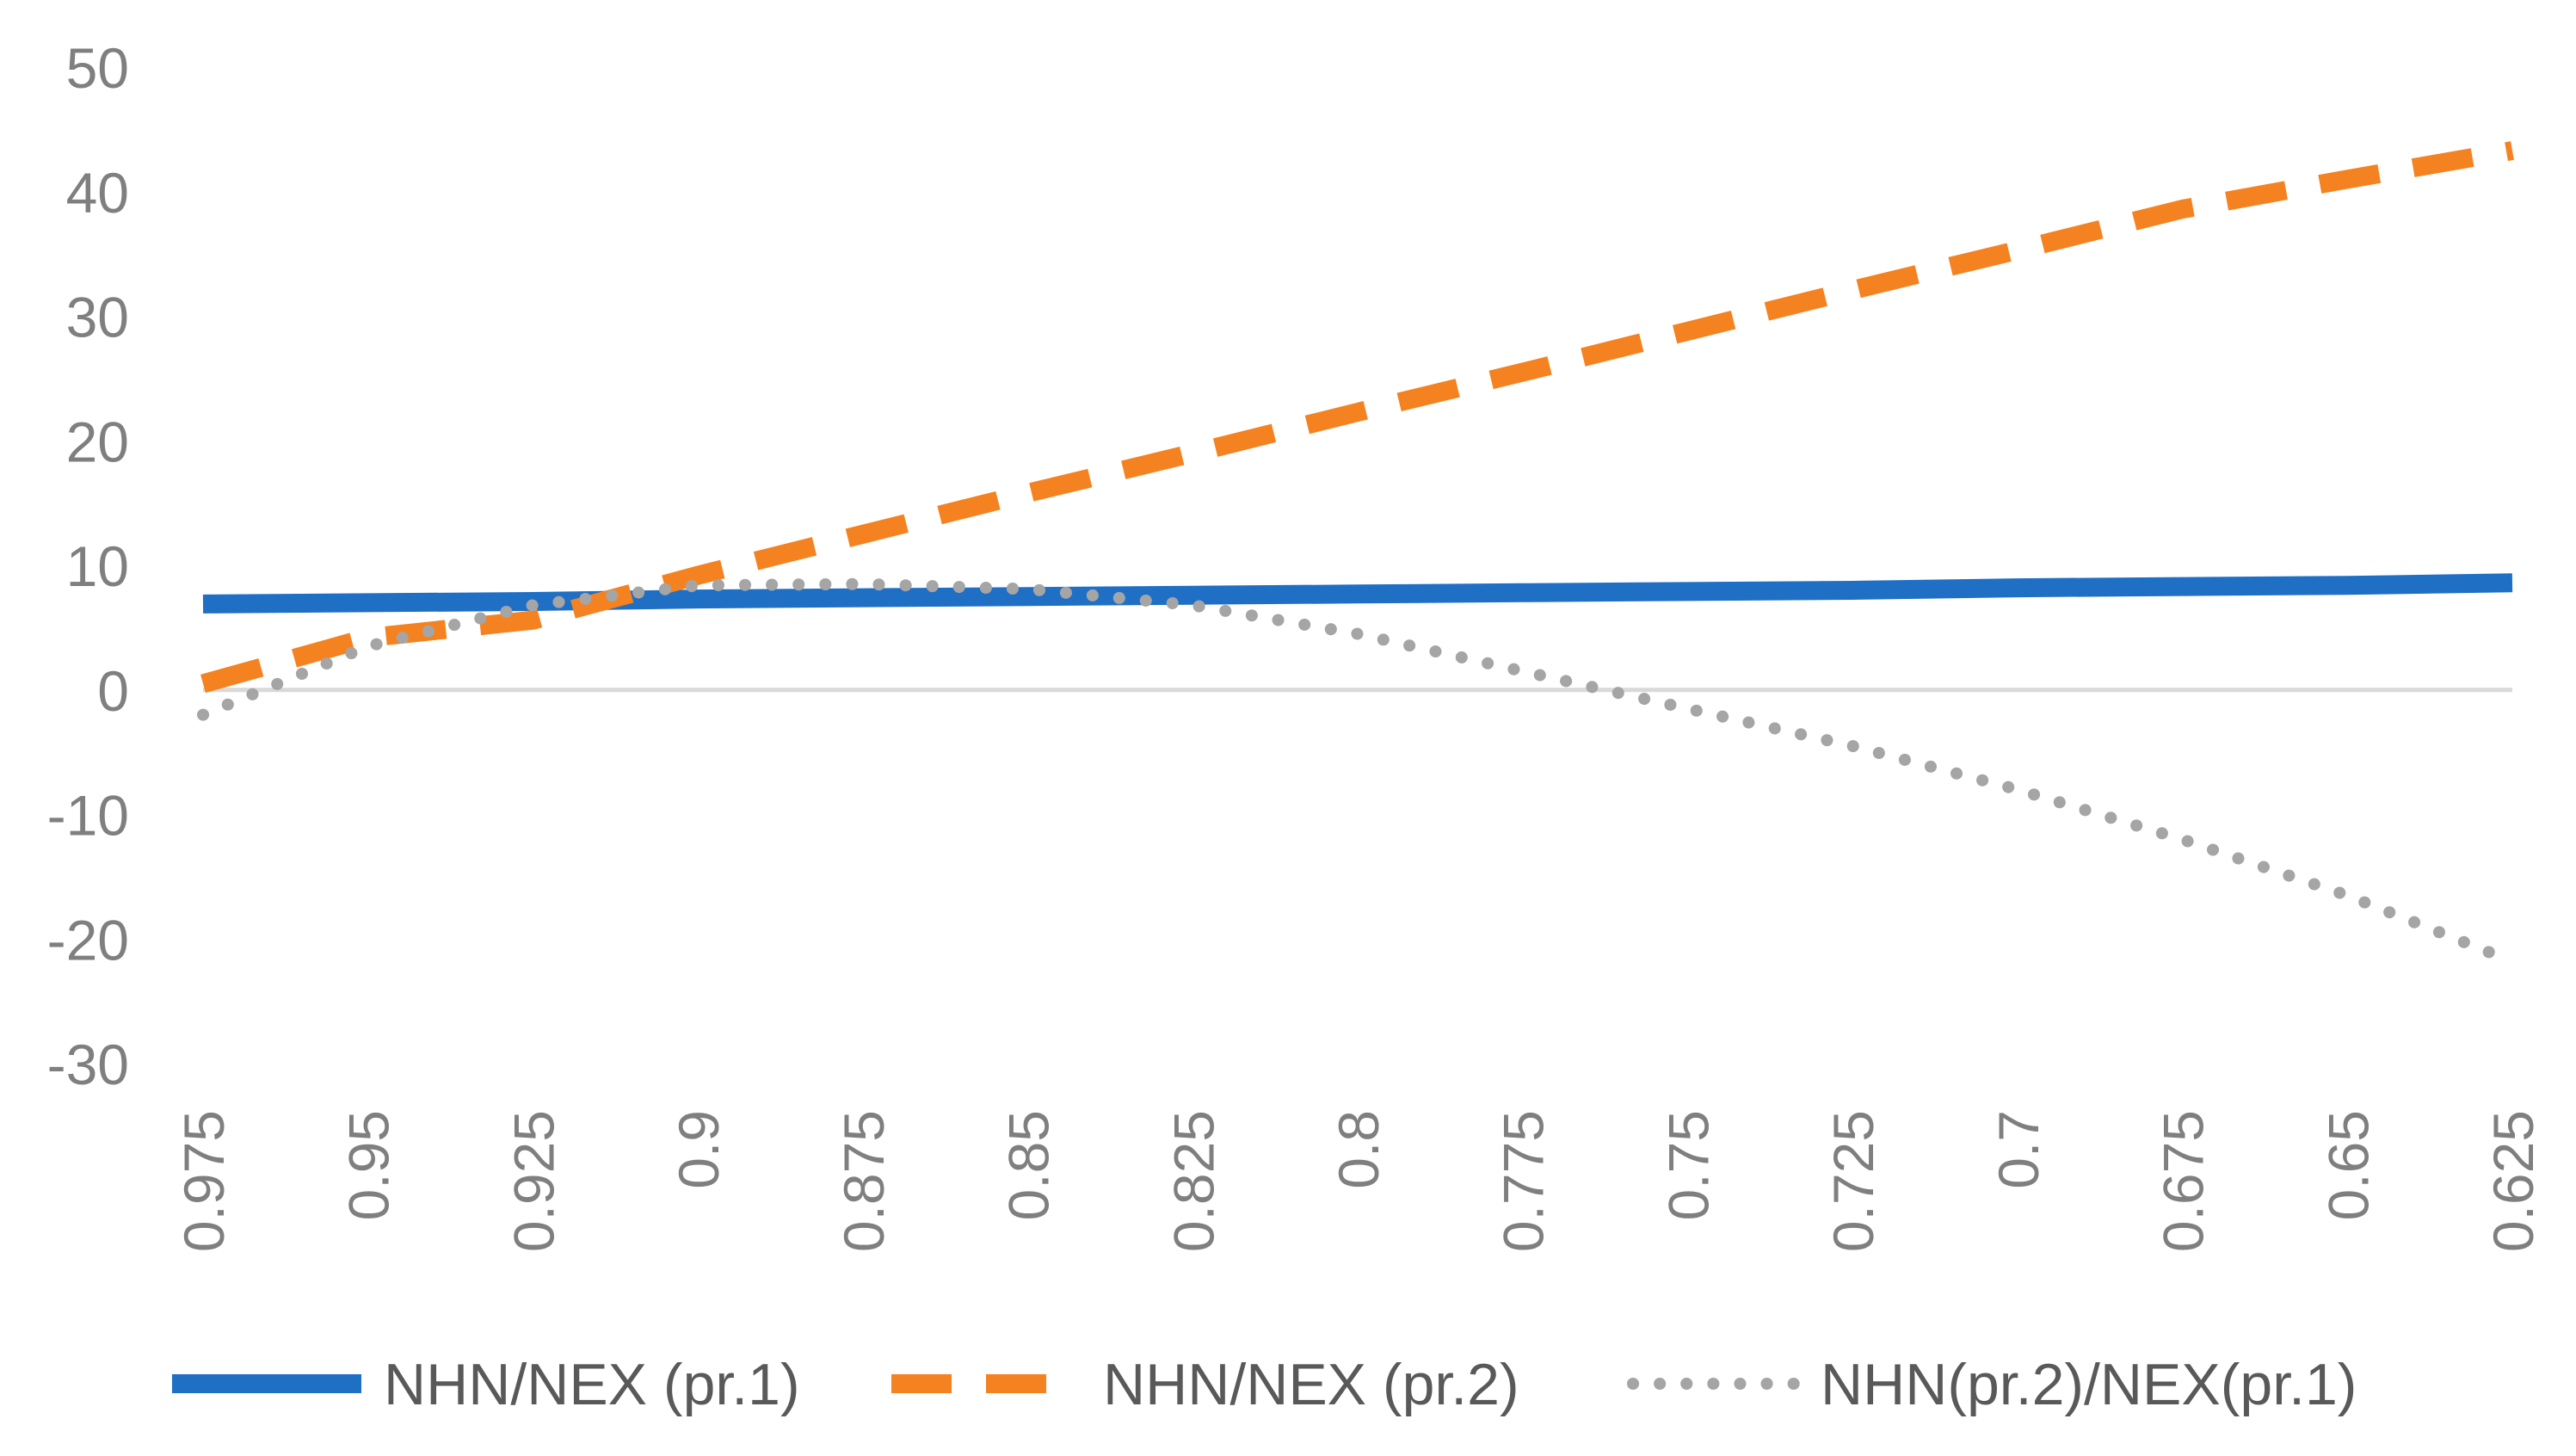  What do you see at coordinates (1311, 1385) in the screenshot?
I see `legend-label-2: NHN/NEX (pr.2)` at bounding box center [1311, 1385].